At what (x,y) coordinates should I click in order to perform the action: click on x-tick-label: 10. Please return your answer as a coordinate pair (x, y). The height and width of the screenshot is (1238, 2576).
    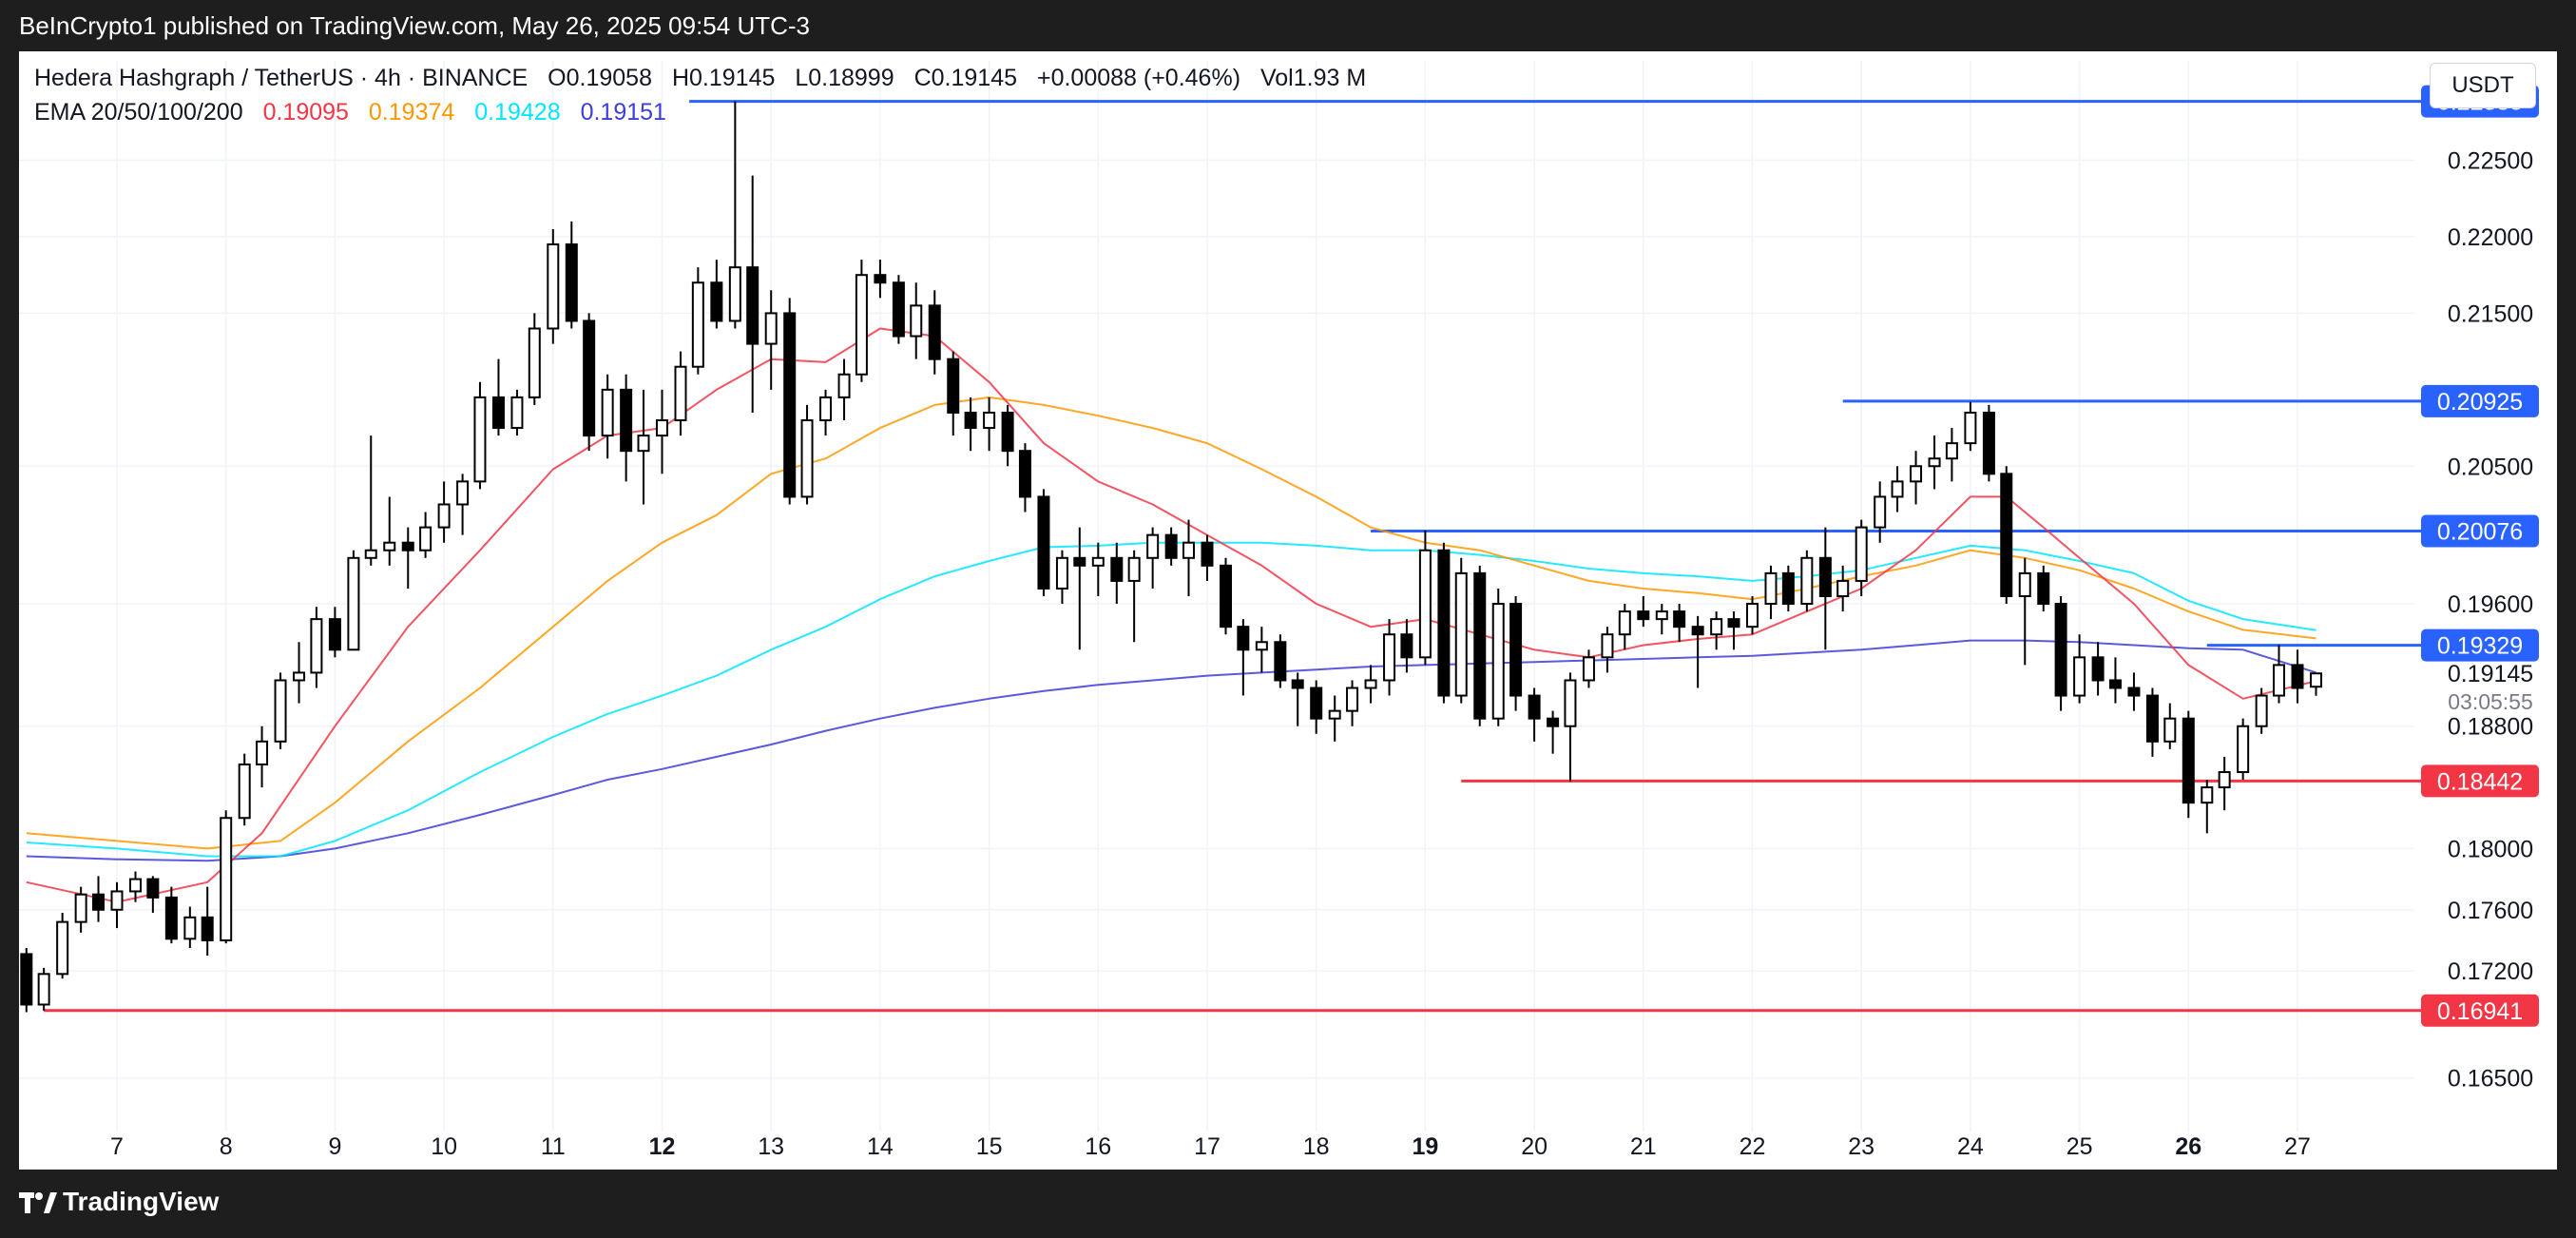
    Looking at the image, I should click on (444, 1146).